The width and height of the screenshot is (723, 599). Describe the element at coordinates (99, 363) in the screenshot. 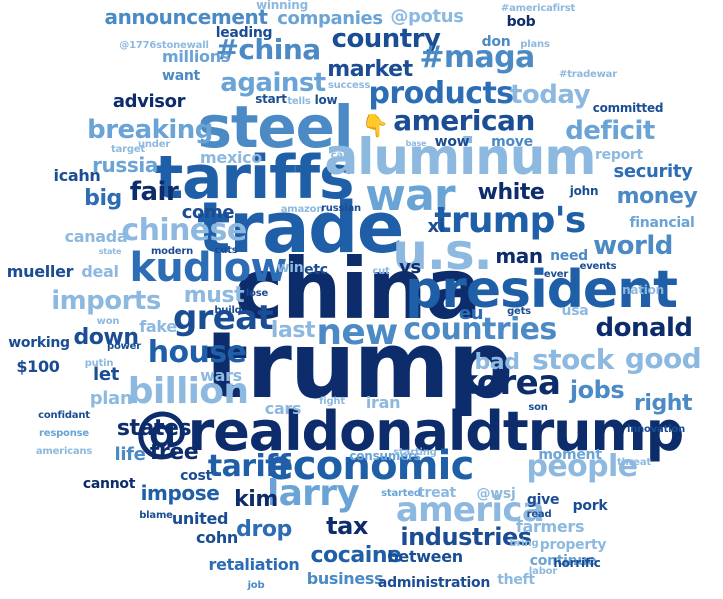

I see `word-cloud-term: putin` at that location.